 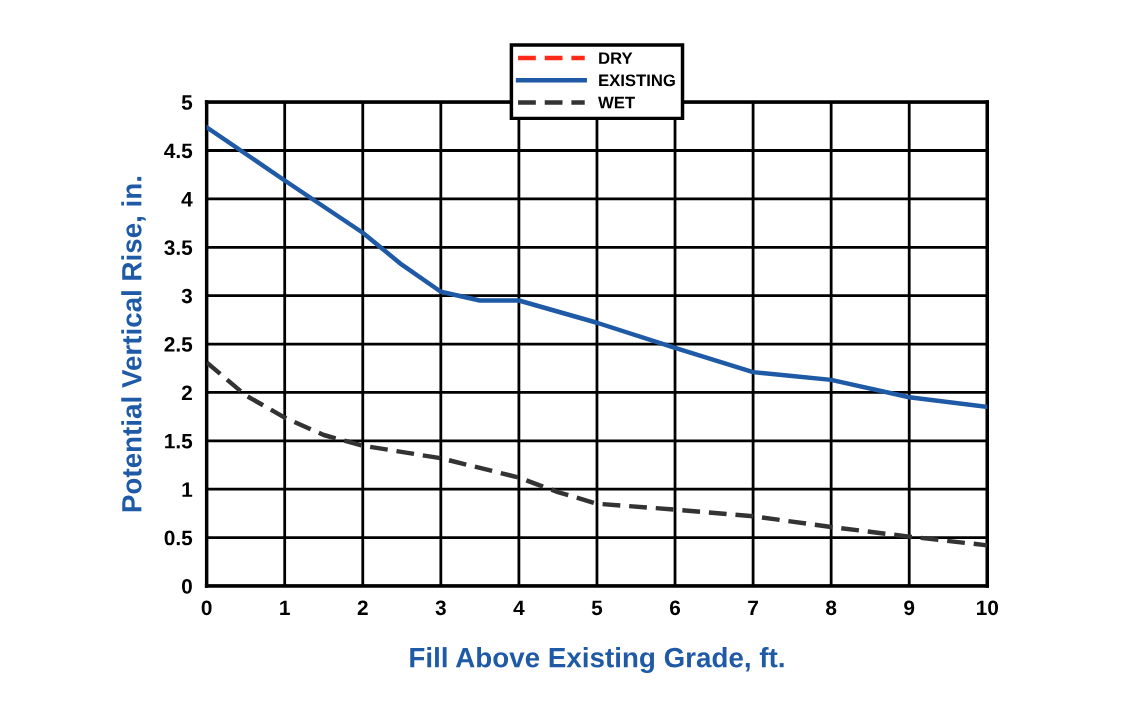 I want to click on legend-label: WET, so click(x=616, y=102).